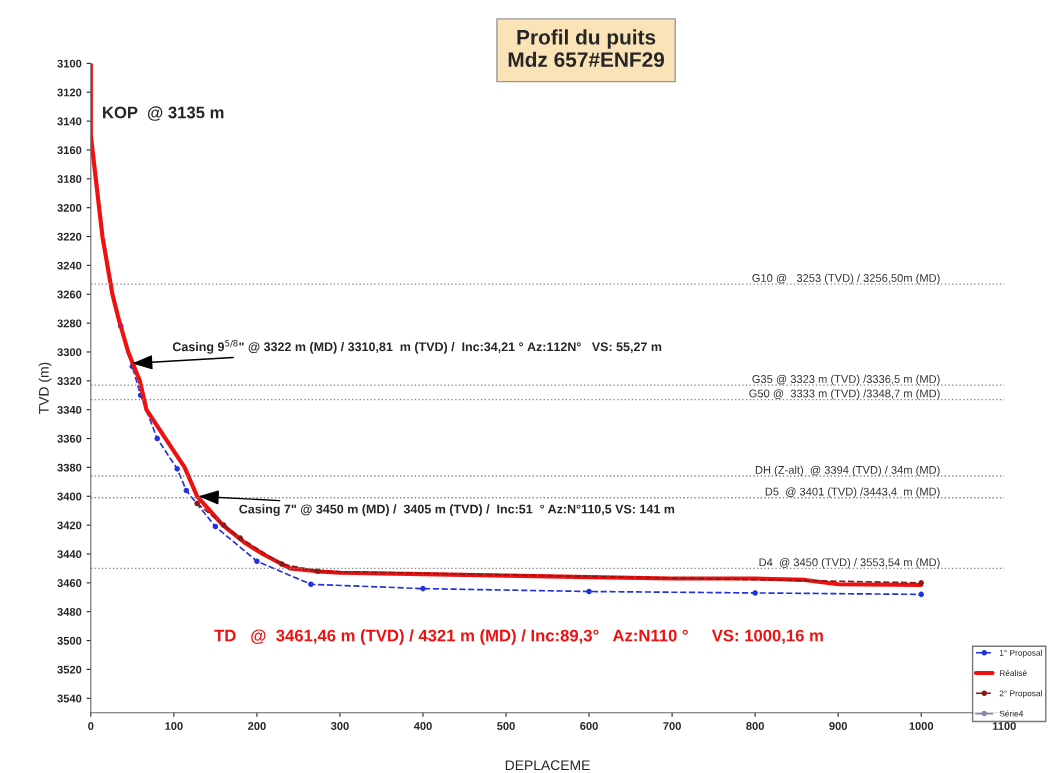 The height and width of the screenshot is (773, 1056). What do you see at coordinates (69, 352) in the screenshot?
I see `y-tick-label: 3300` at bounding box center [69, 352].